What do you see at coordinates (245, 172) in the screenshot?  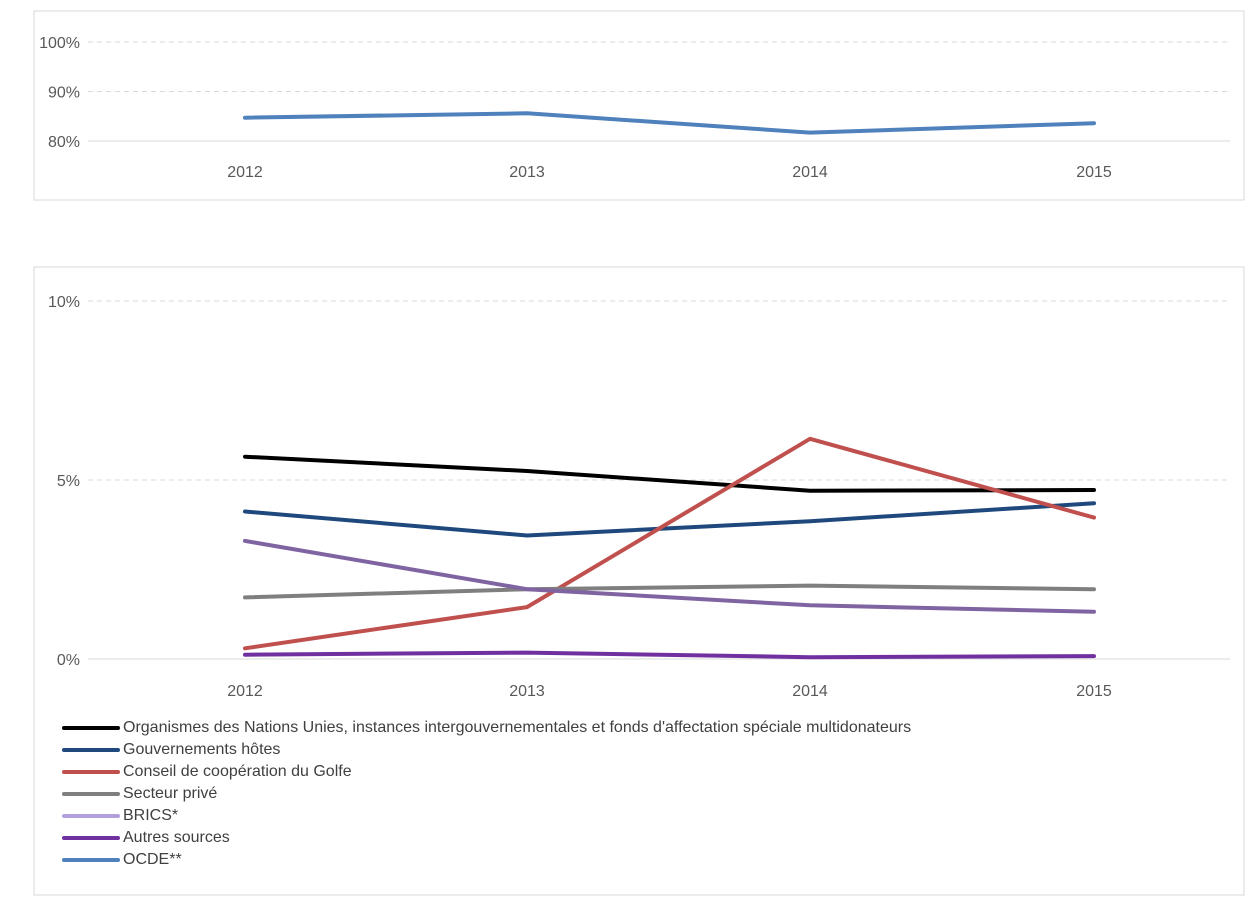 I see `top-chart-x-tick-label: 2012` at bounding box center [245, 172].